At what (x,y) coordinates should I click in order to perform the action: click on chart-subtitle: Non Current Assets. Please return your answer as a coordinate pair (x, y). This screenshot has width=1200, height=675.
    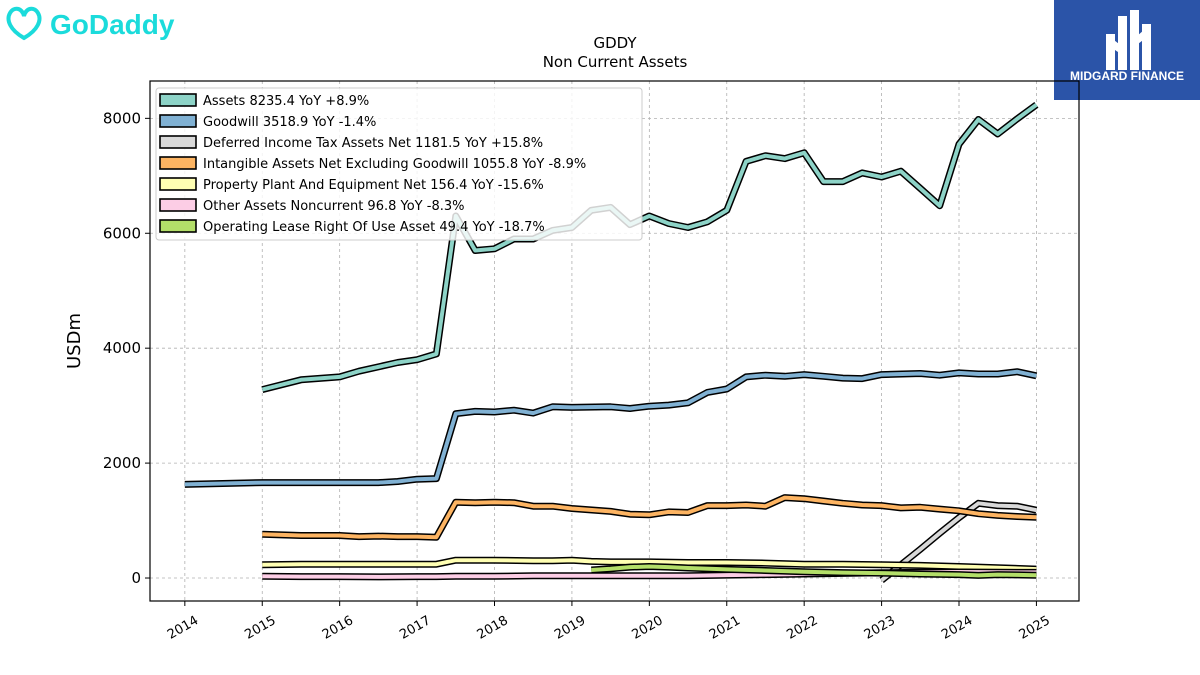
    Looking at the image, I should click on (615, 62).